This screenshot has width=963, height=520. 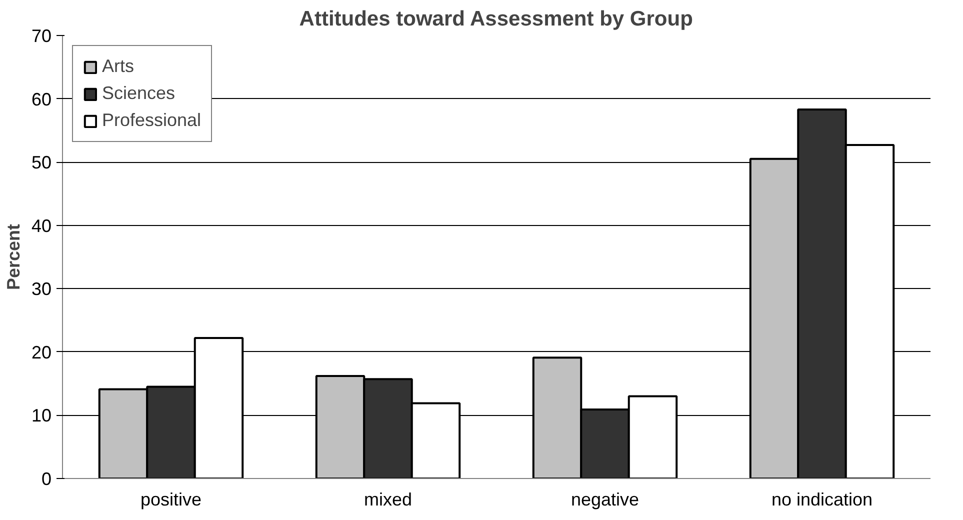 I want to click on legend-label: Sciences, so click(x=139, y=93).